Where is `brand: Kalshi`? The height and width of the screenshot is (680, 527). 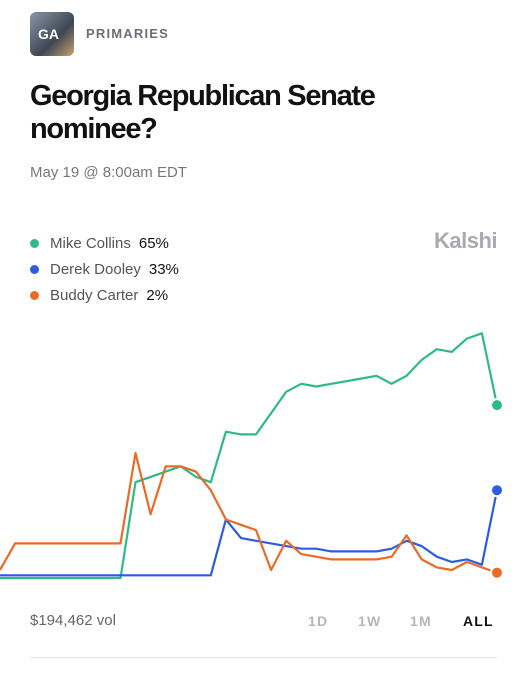 brand: Kalshi is located at coordinates (465, 240).